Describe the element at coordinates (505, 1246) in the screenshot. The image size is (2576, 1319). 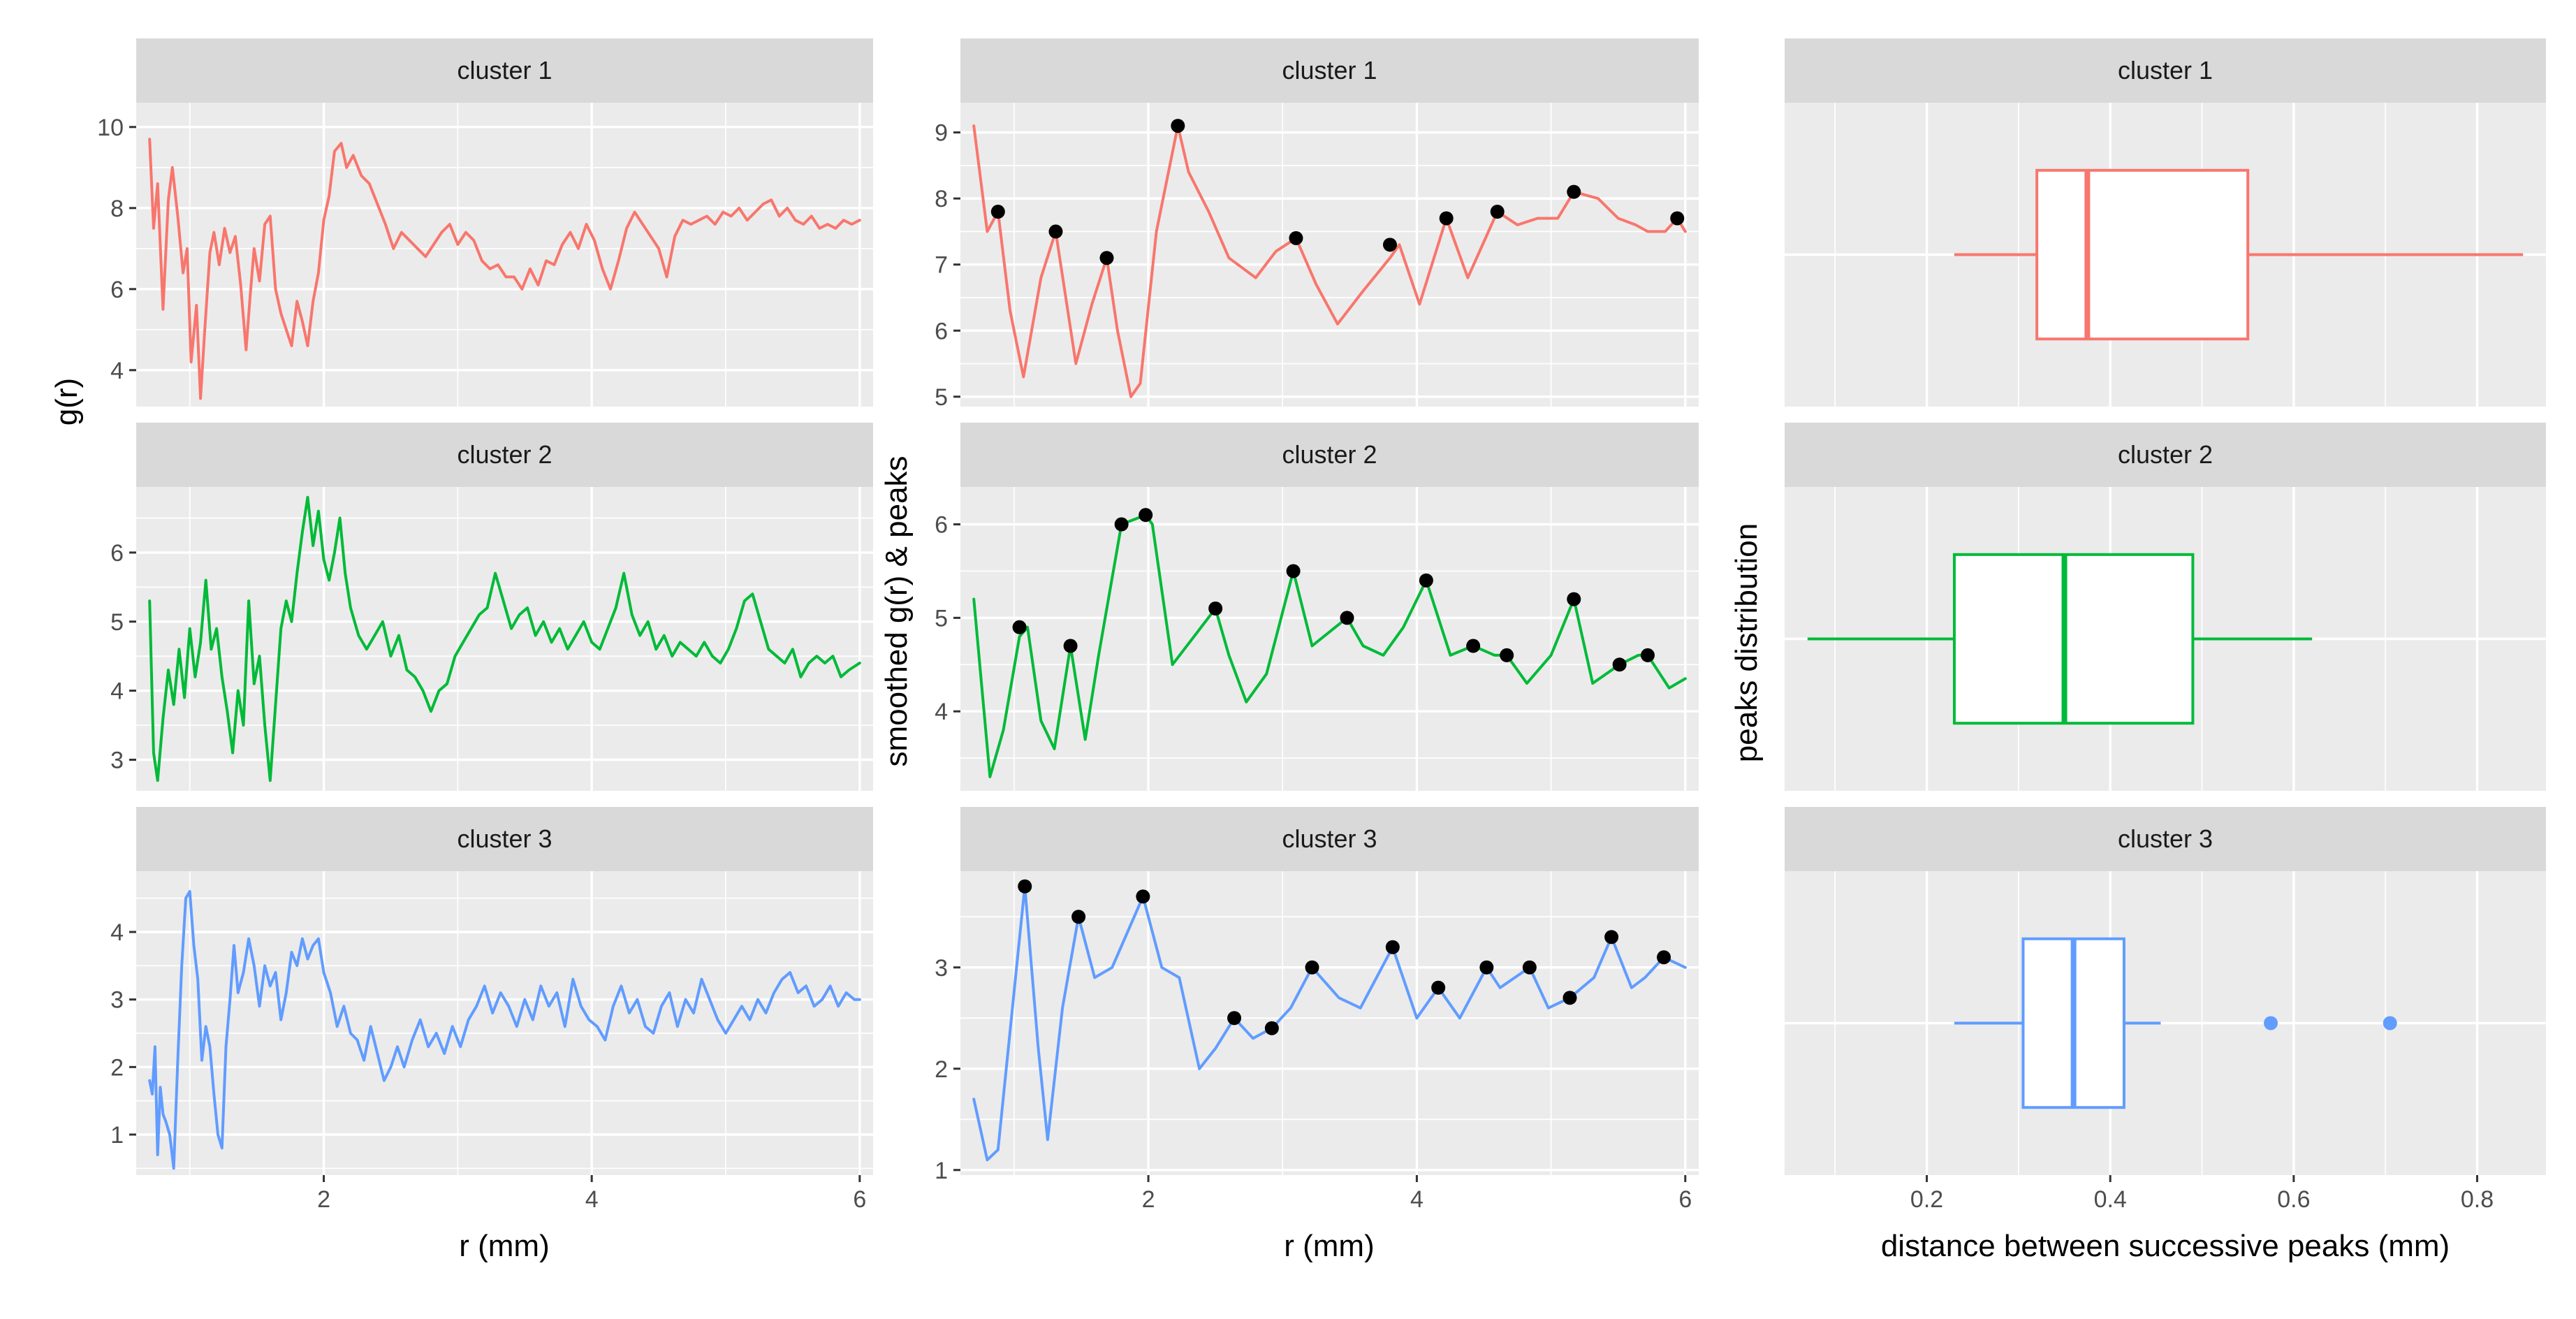
I see `raw-xlabel: r (mm)` at that location.